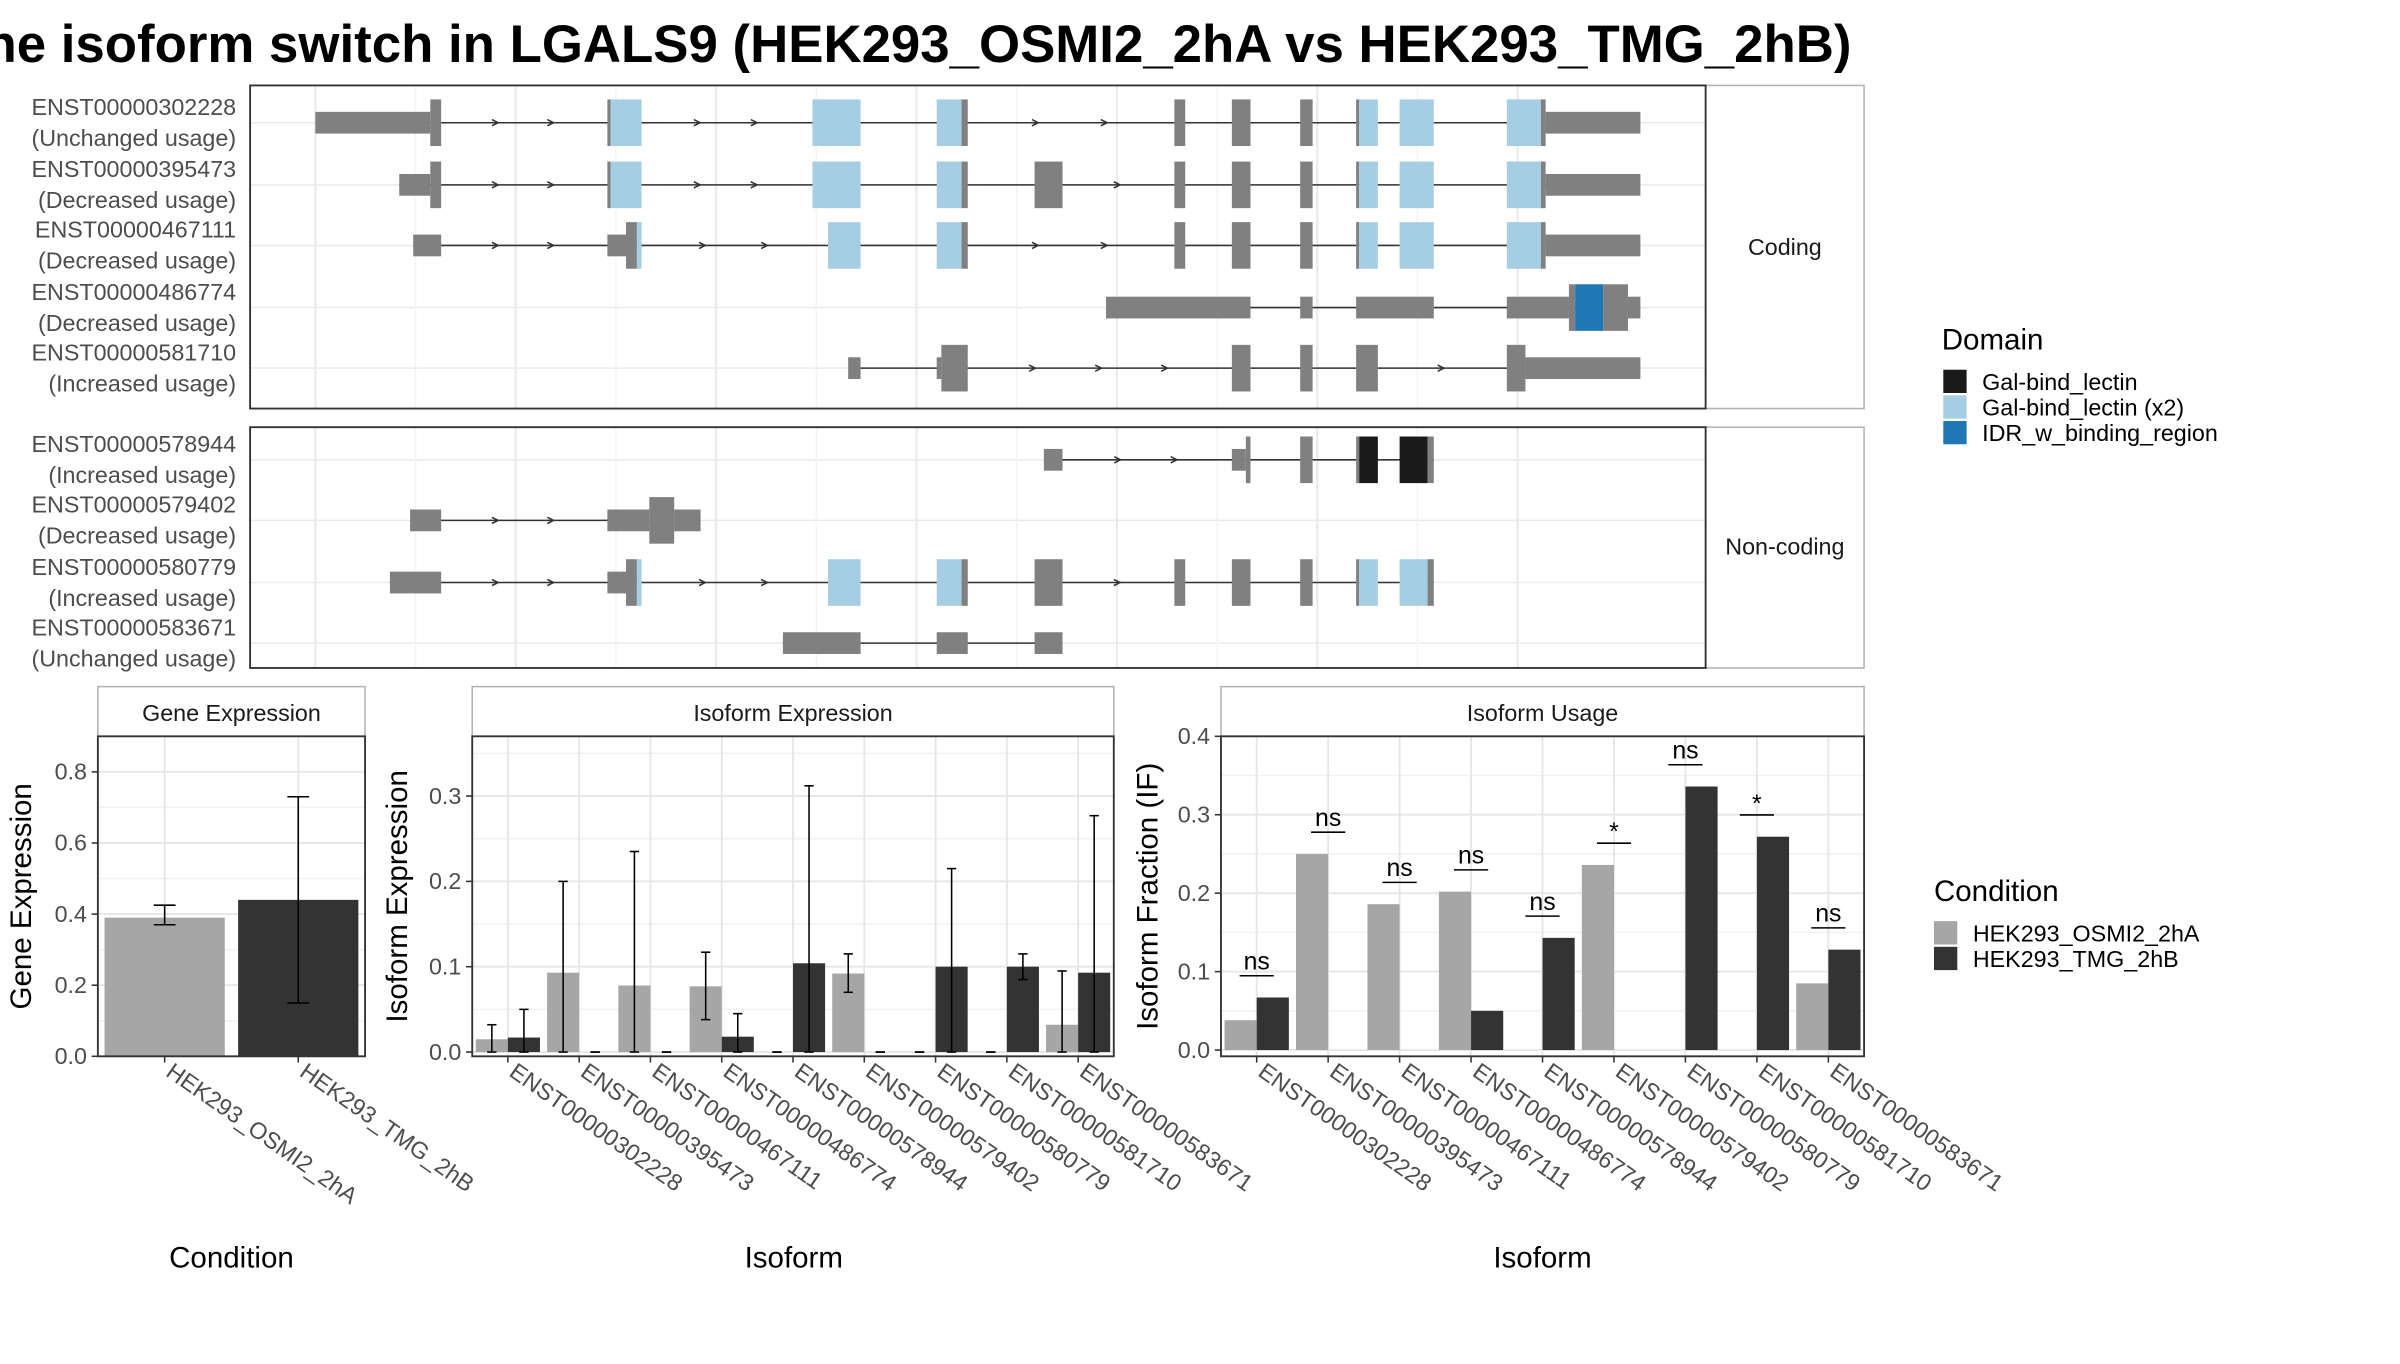  Describe the element at coordinates (1955, 407) in the screenshot. I see `domain-legend-key` at that location.